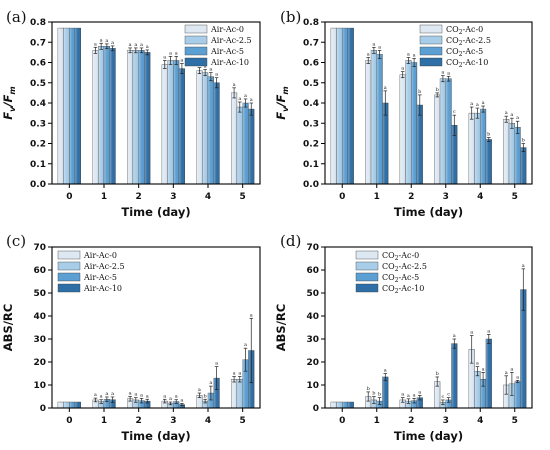 The width and height of the screenshot is (550, 450). Describe the element at coordinates (43, 409) in the screenshot. I see `y-tick-label: 0` at that location.